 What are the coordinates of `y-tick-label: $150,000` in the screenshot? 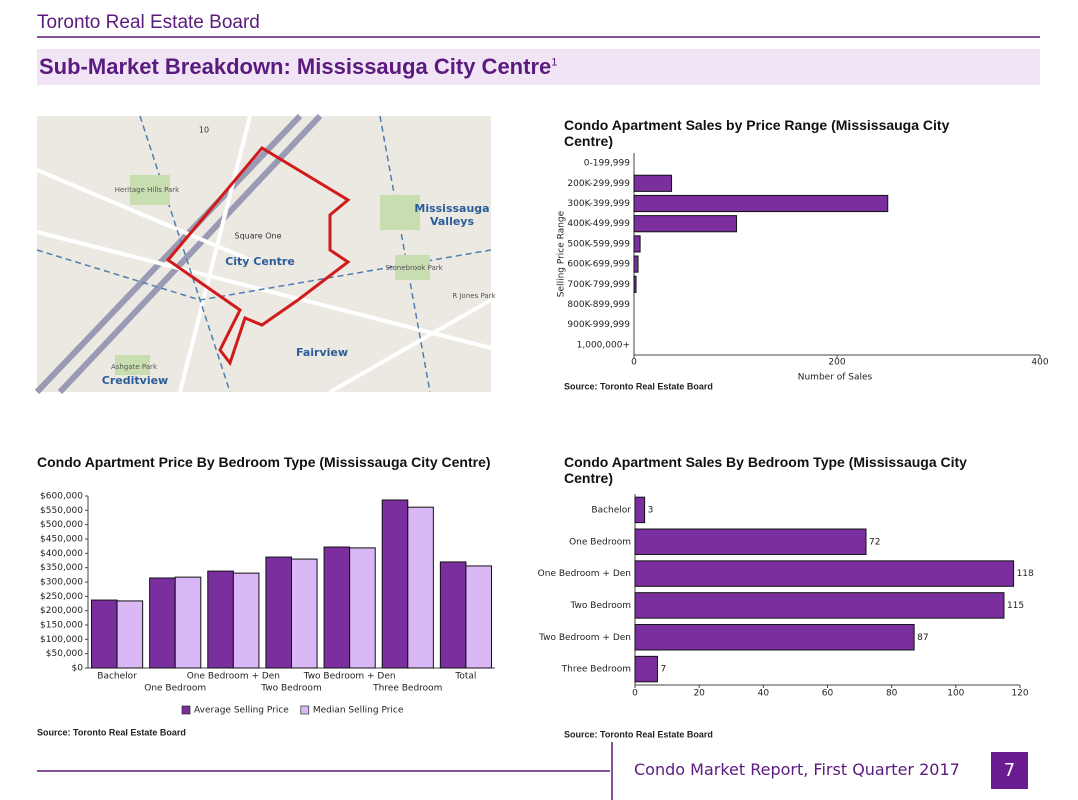 It's located at (61, 626).